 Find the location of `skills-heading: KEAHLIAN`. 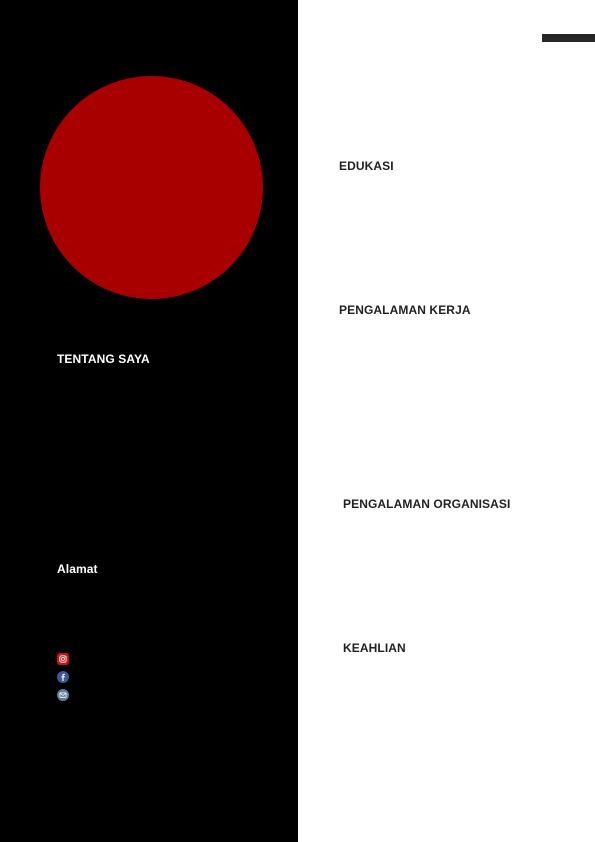

skills-heading: KEAHLIAN is located at coordinates (374, 648).